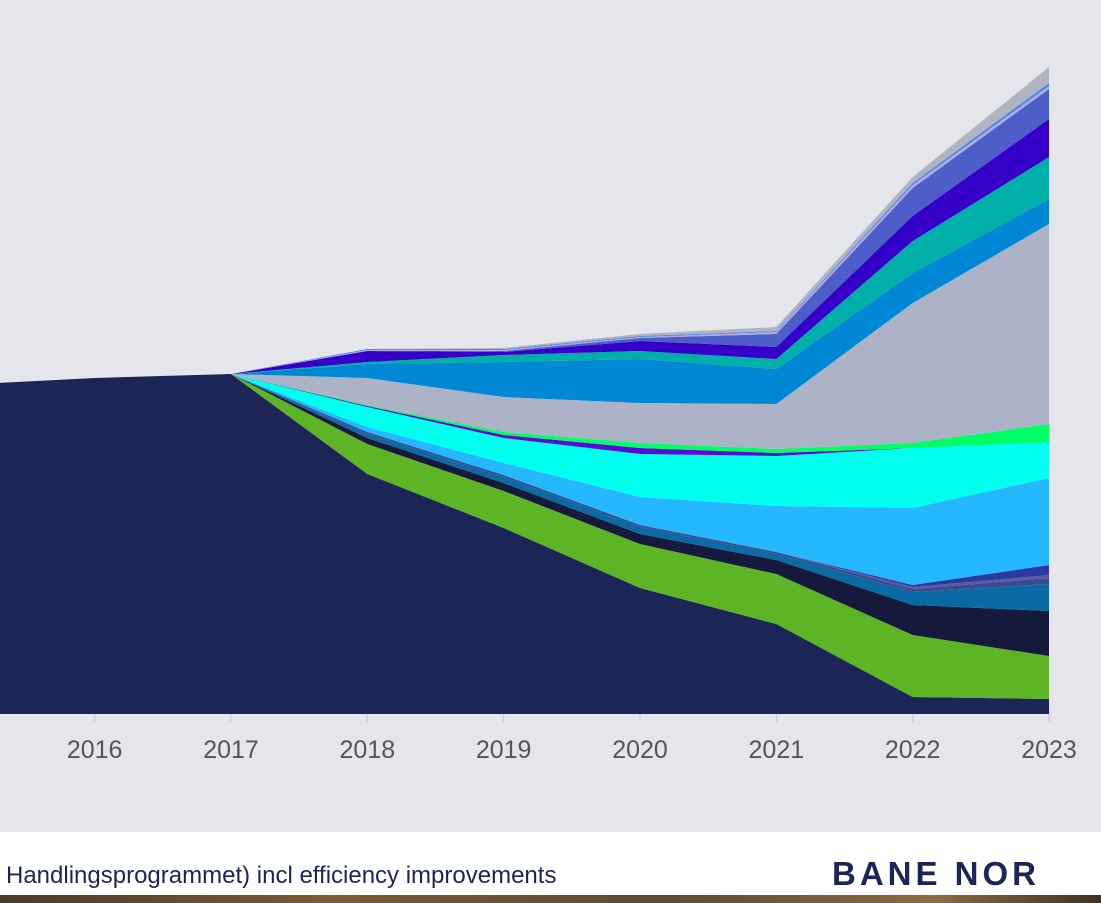 The width and height of the screenshot is (1101, 903). I want to click on x-tick-label-2022: 2022, so click(913, 750).